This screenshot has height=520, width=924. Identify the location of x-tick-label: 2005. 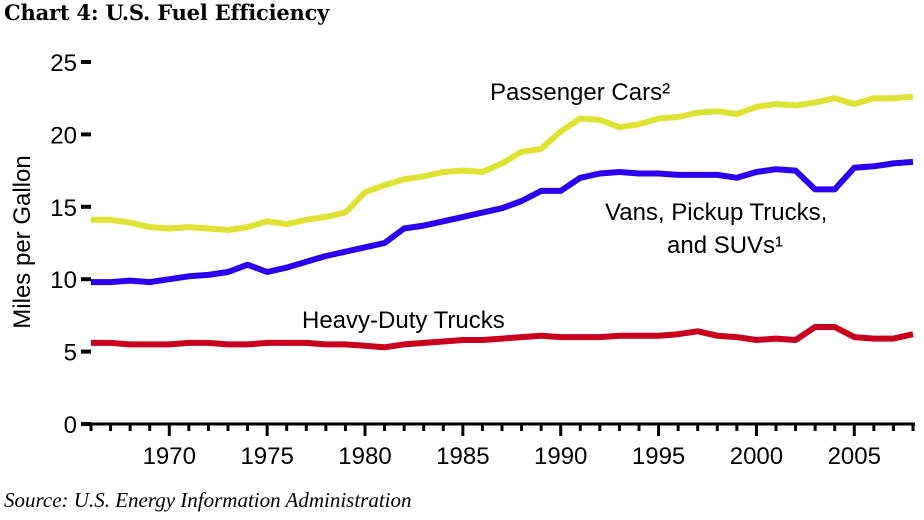
(854, 456).